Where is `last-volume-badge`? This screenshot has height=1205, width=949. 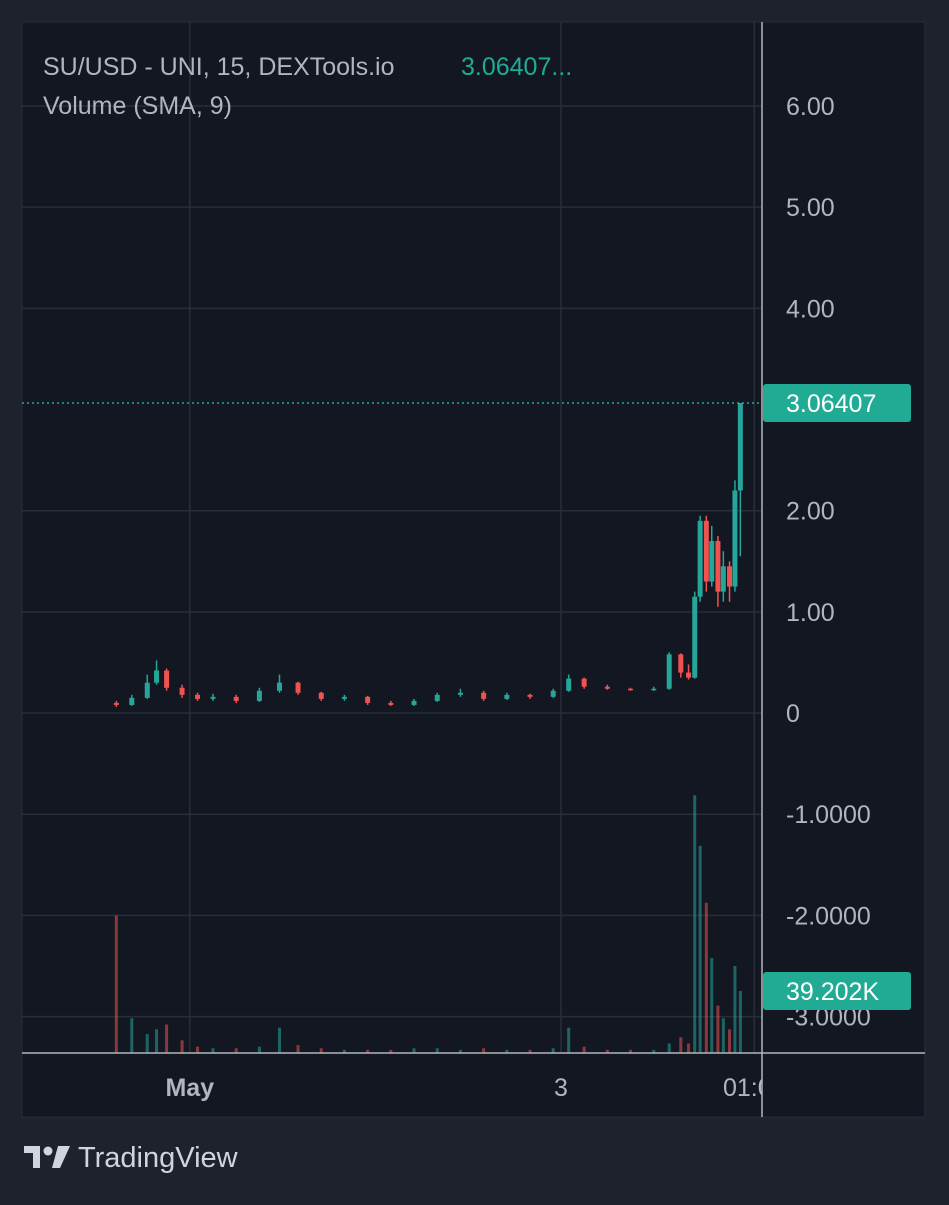 last-volume-badge is located at coordinates (837, 991).